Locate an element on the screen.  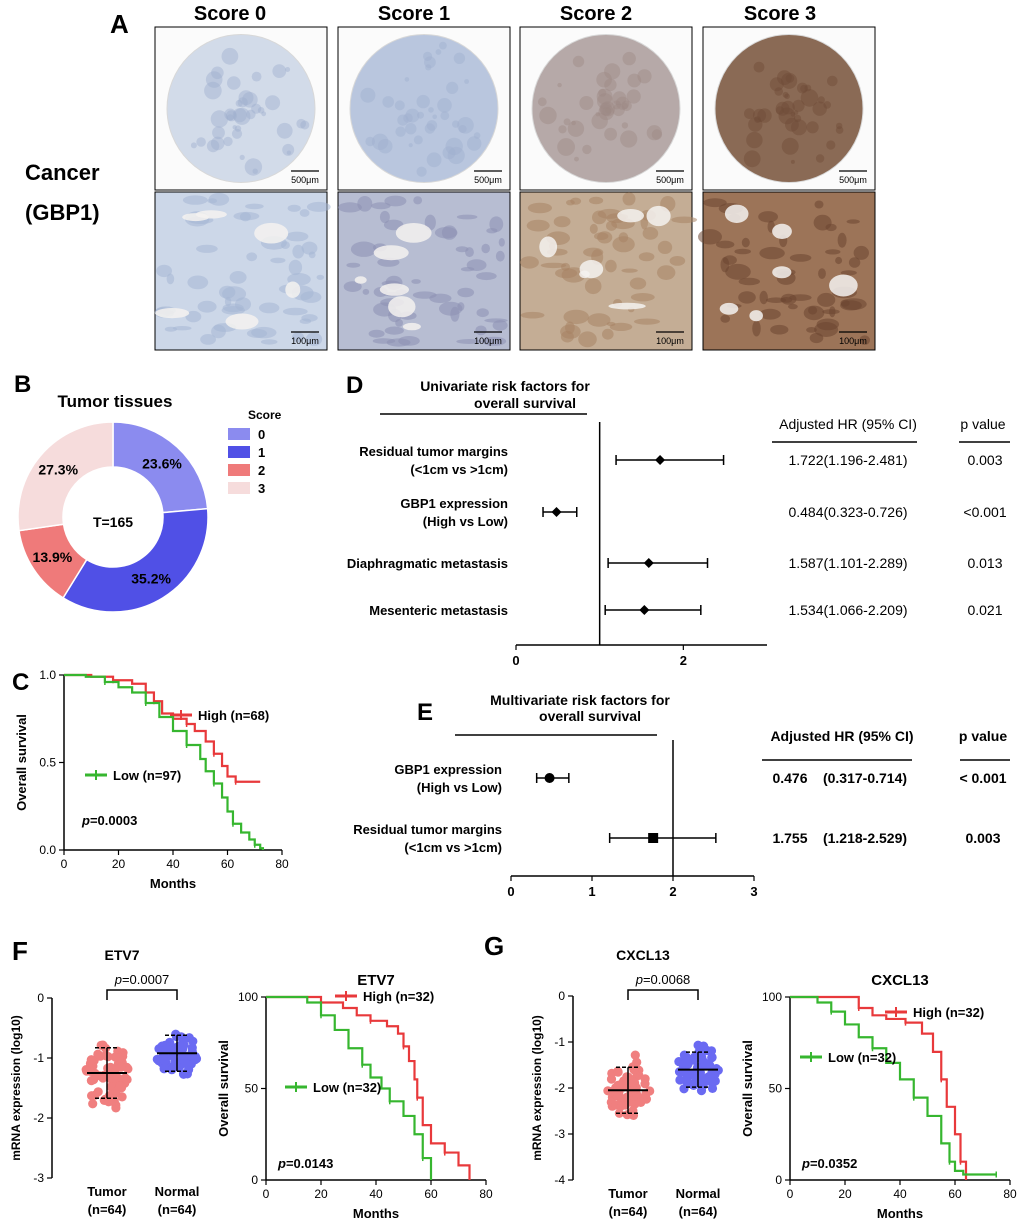
row-label: Mesenteric metastasis is located at coordinates (438, 610).